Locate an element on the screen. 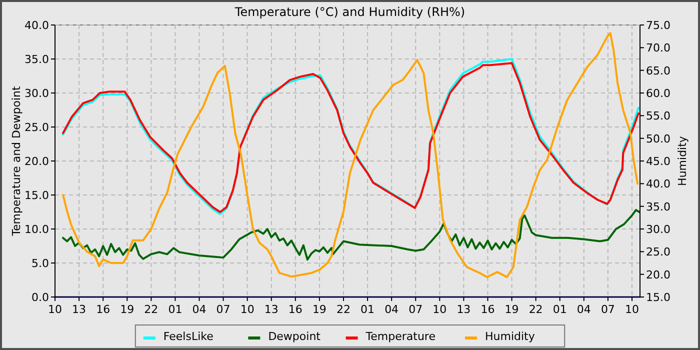 The height and width of the screenshot is (350, 700). legend-label: Humidity is located at coordinates (510, 336).